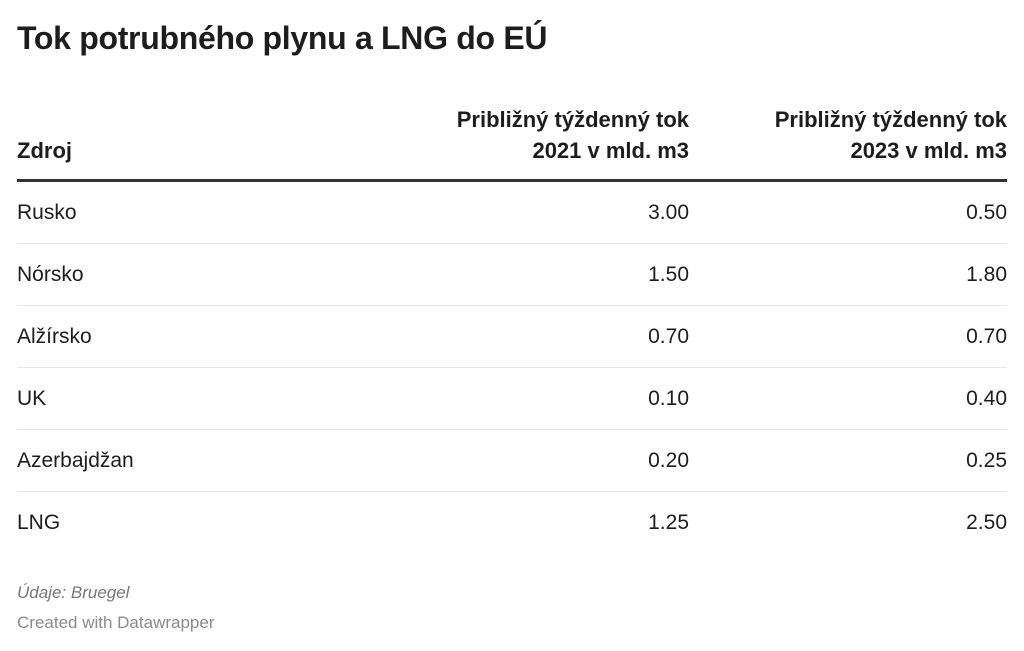  Describe the element at coordinates (928, 150) in the screenshot. I see `header-flow-2023-line2: 2023 v mld. m3` at that location.